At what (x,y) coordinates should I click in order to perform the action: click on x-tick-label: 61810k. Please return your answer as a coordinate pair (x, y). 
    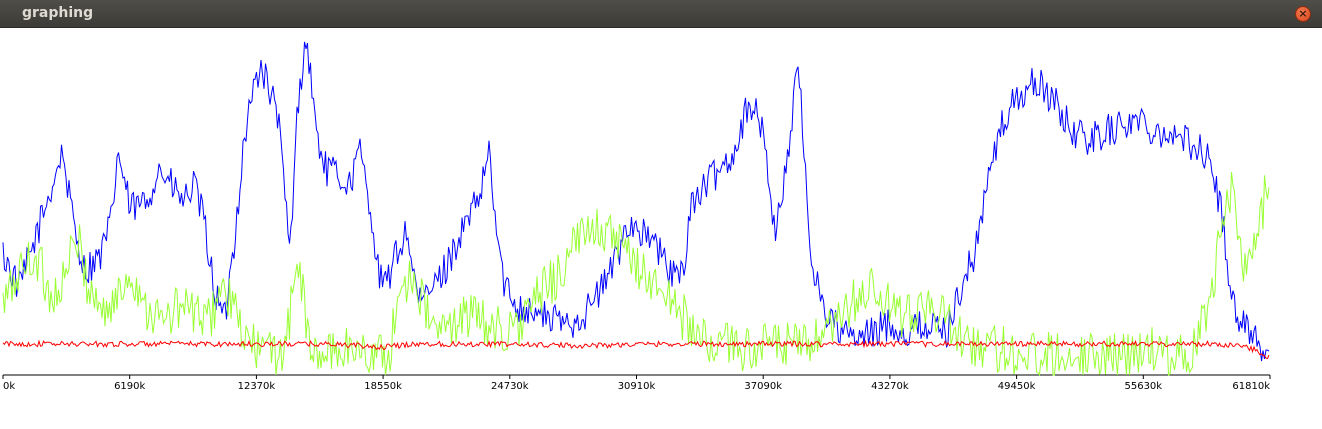
    Looking at the image, I should click on (1251, 386).